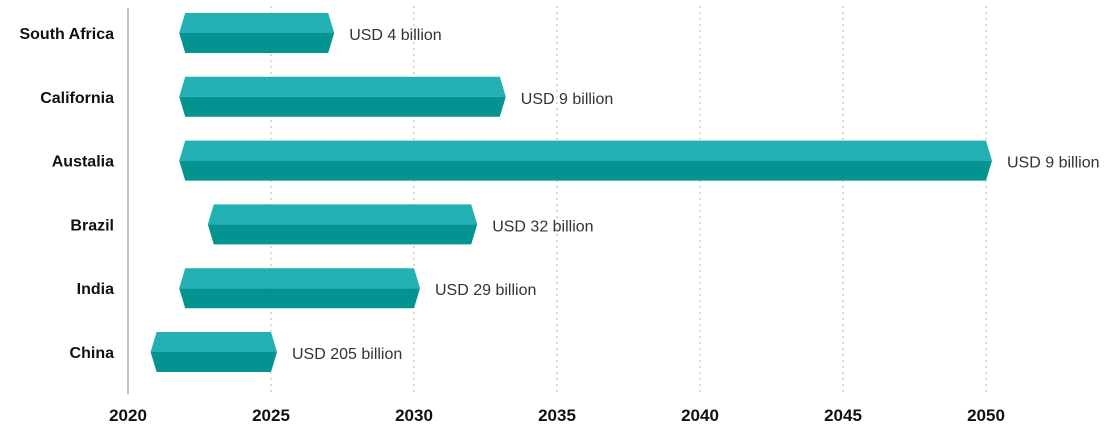 Image resolution: width=1111 pixels, height=435 pixels. I want to click on data-label: USD 29 billion, so click(485, 290).